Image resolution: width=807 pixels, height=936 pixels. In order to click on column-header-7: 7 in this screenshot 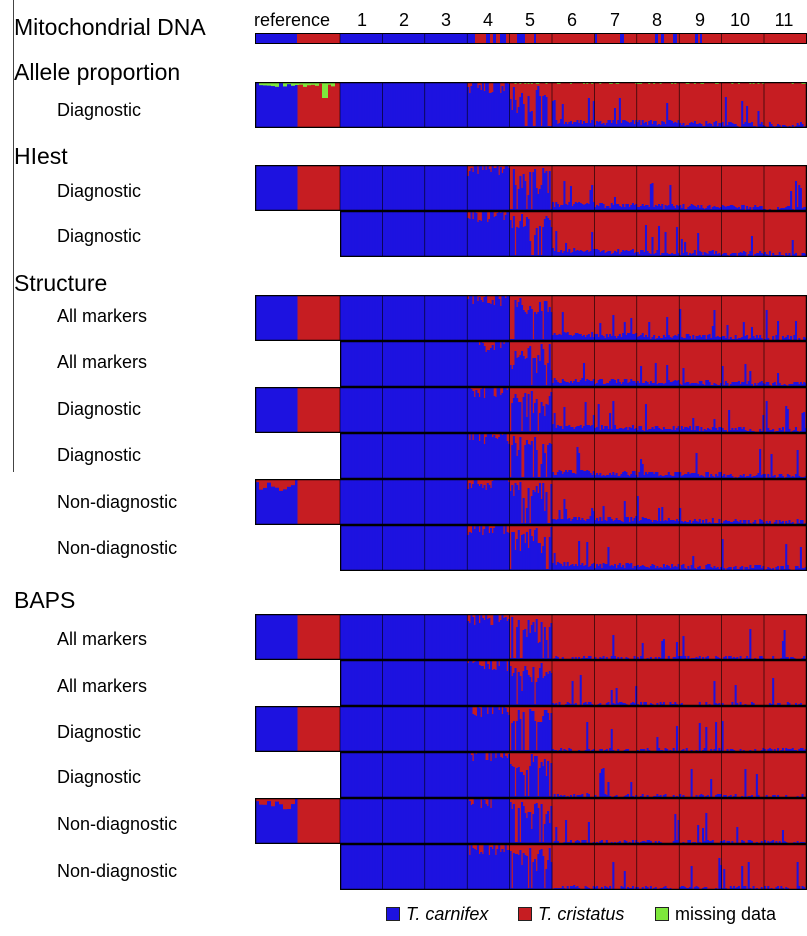, I will do `click(614, 20)`.